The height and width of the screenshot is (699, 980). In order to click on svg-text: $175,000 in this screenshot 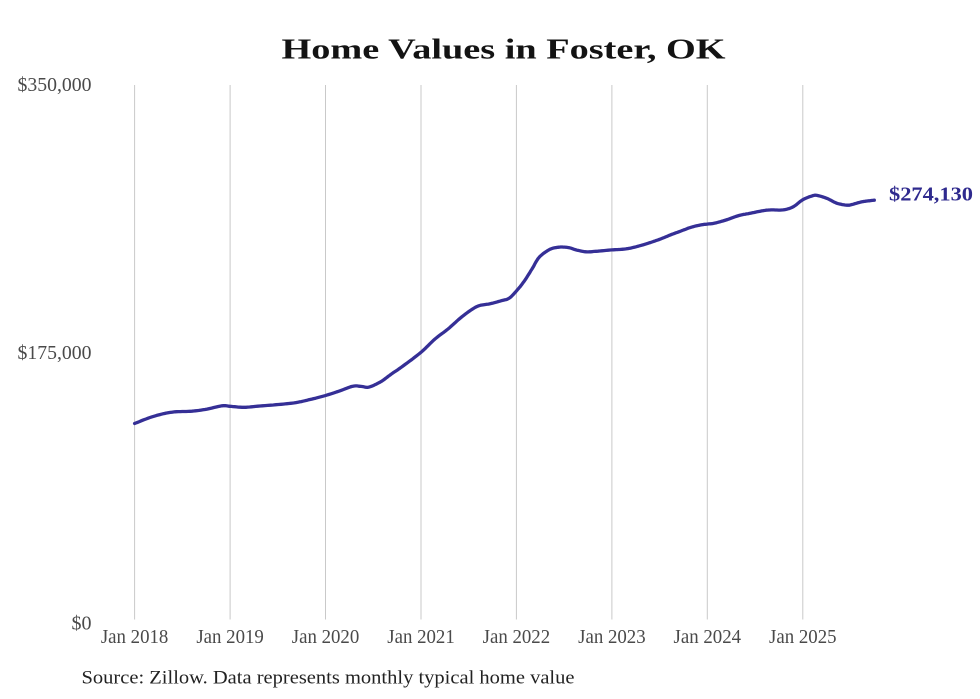, I will do `click(55, 353)`.